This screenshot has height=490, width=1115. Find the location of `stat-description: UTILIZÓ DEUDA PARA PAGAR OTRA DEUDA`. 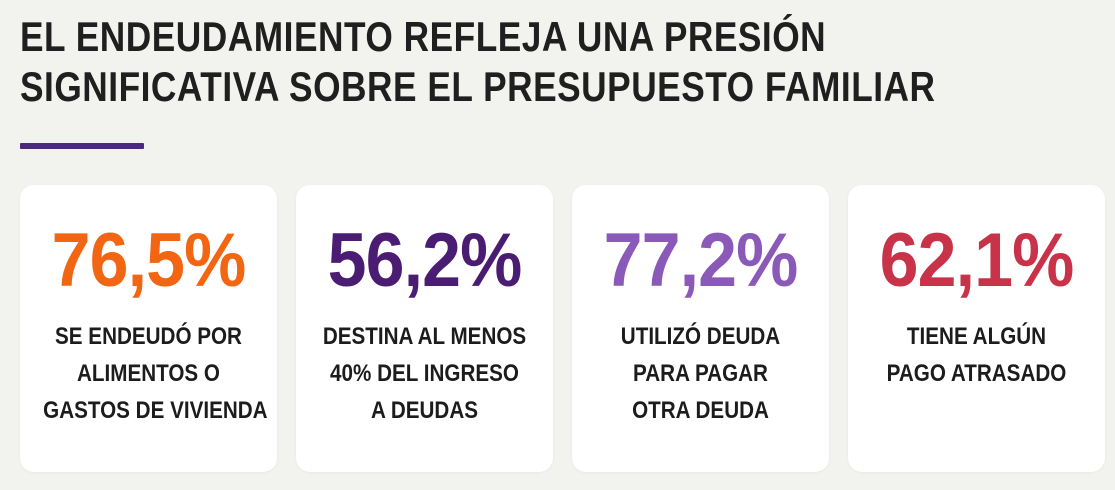

stat-description: UTILIZÓ DEUDA PARA PAGAR OTRA DEUDA is located at coordinates (700, 373).